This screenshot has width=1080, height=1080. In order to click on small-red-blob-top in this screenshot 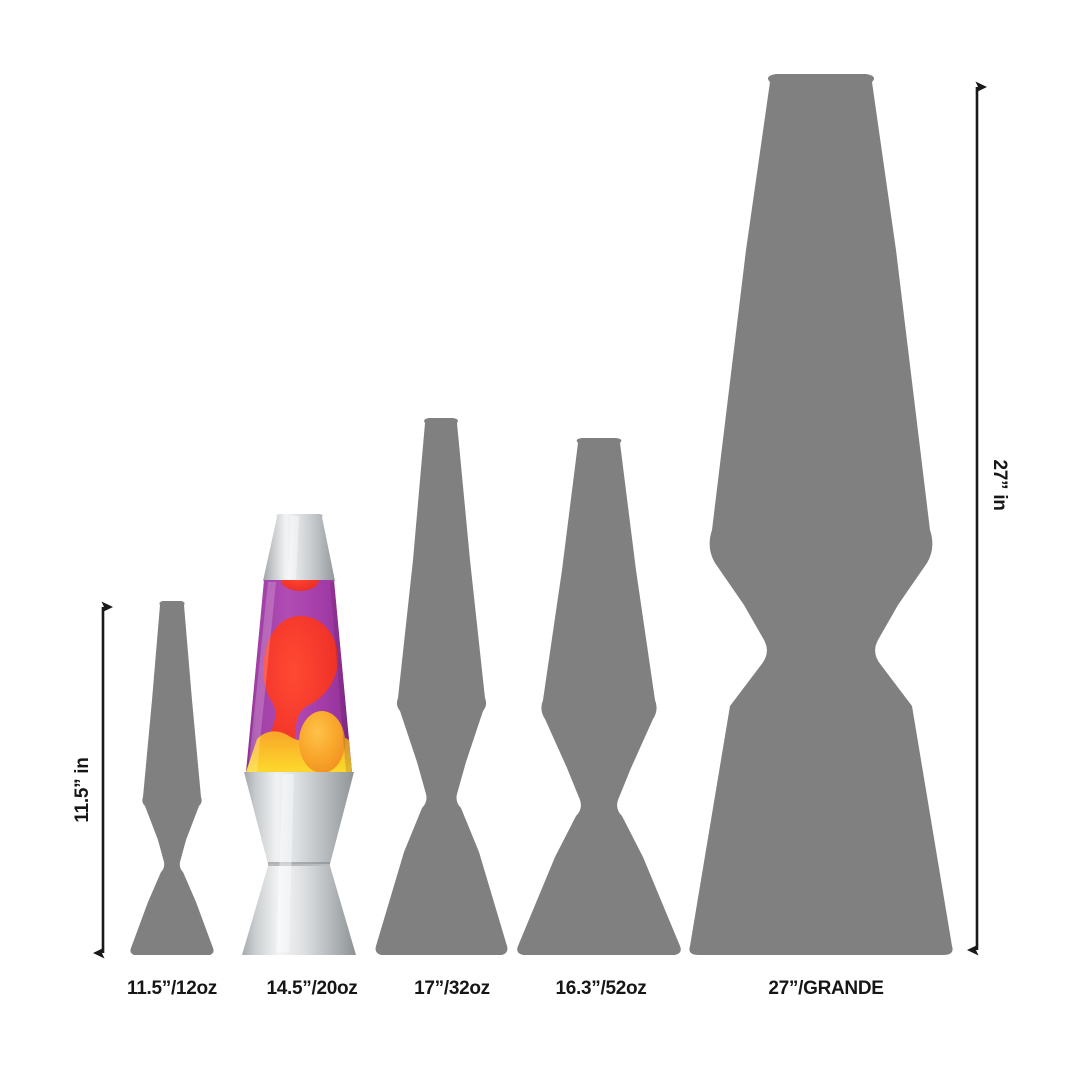, I will do `click(300, 585)`.